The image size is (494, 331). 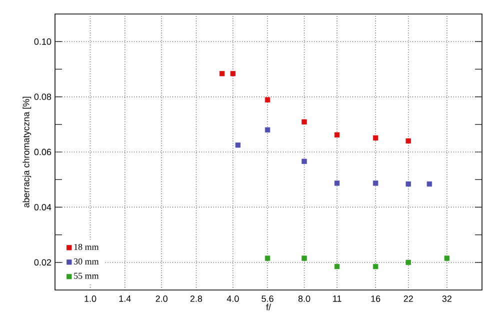 What do you see at coordinates (232, 299) in the screenshot?
I see `x-tick-label: 4.0` at bounding box center [232, 299].